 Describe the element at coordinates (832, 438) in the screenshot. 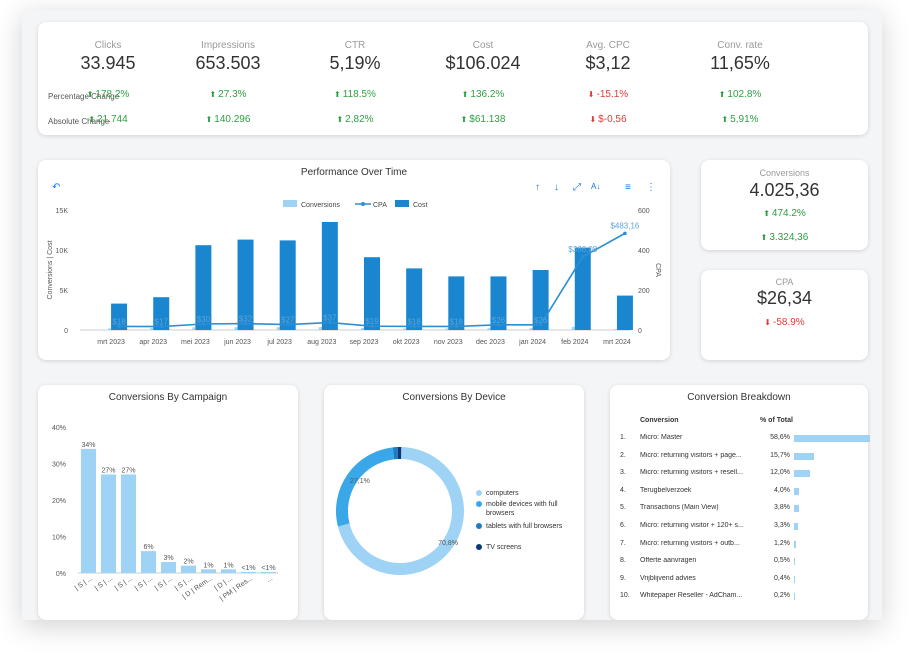

I see `row-bar` at that location.